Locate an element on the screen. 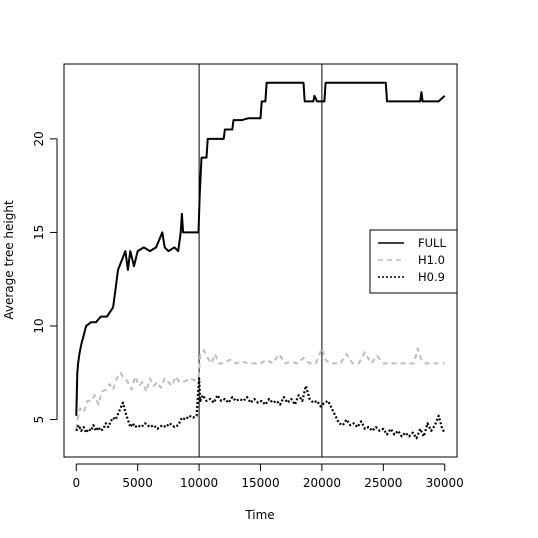  series-line-h09 is located at coordinates (260, 408).